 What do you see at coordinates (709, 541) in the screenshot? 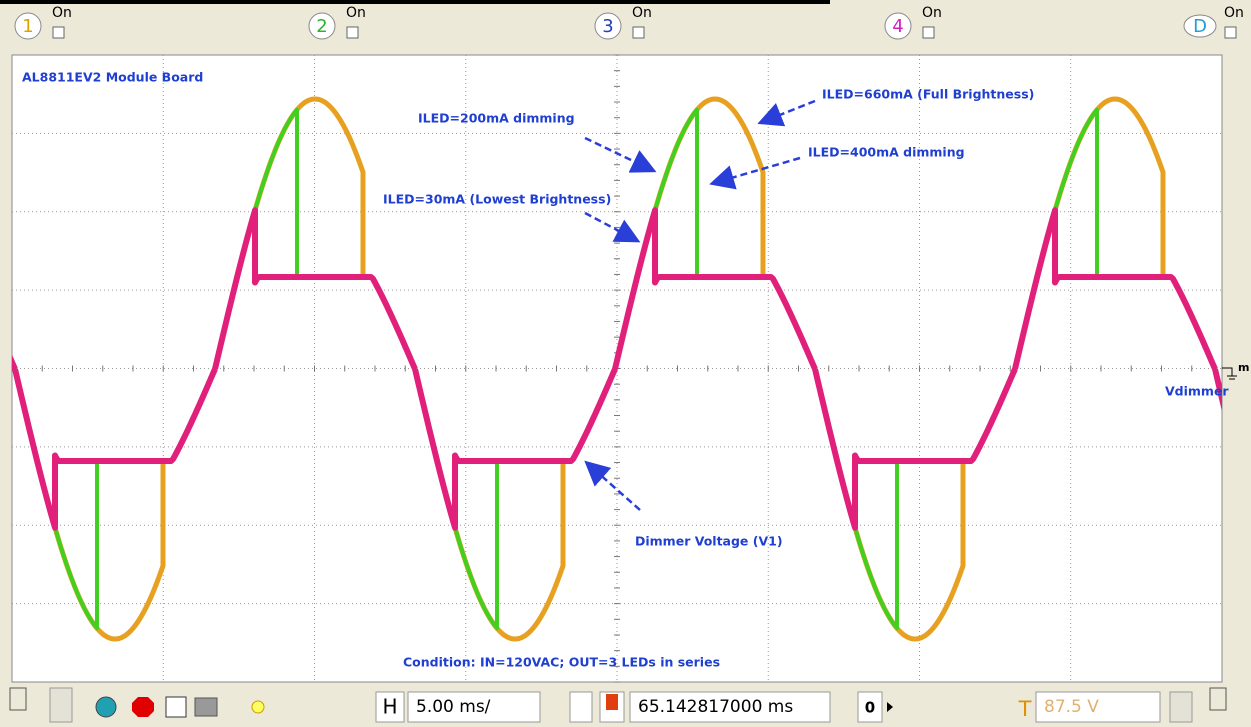
I see `annotation: Dimmer Voltage (V1)` at bounding box center [709, 541].